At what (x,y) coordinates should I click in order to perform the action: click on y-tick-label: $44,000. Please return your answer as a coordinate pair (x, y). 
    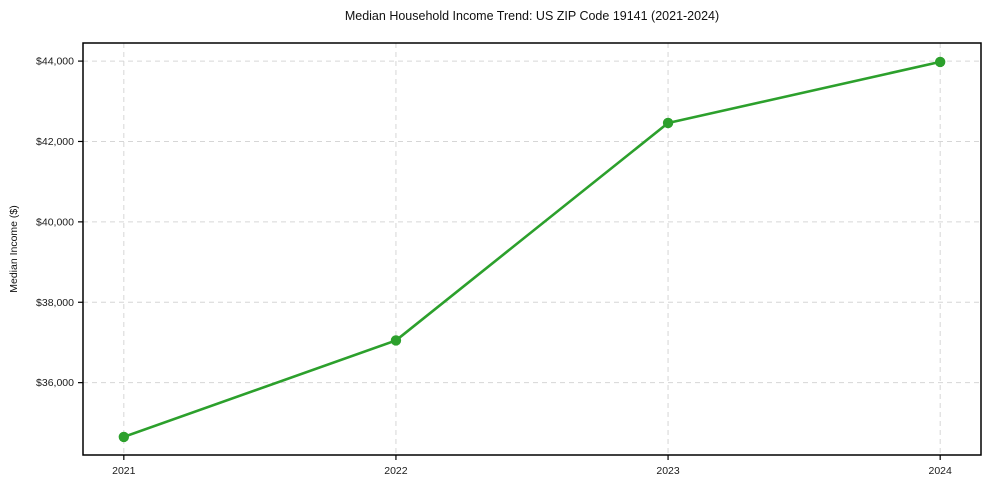
    Looking at the image, I should click on (55, 62).